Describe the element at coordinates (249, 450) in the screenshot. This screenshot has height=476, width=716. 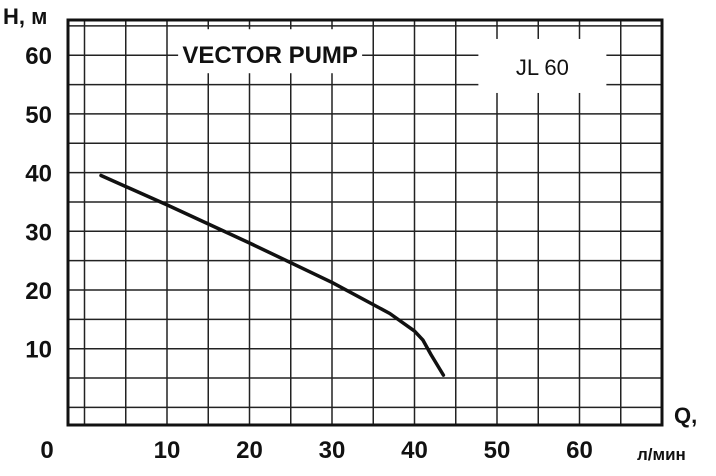
I see `x-tick-label: 20` at that location.